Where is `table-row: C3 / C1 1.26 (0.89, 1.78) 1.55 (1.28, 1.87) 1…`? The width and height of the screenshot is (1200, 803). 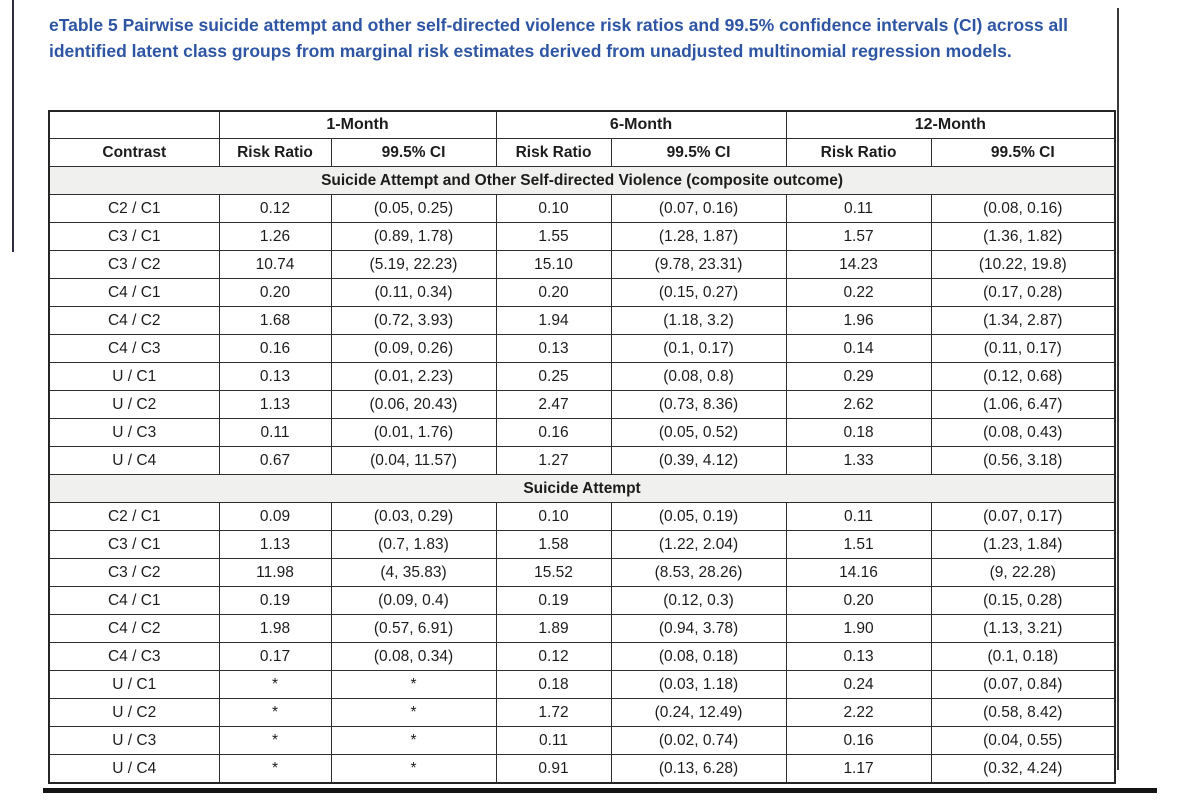 table-row: C3 / C1 1.26 (0.89, 1.78) 1.55 (1.28, 1.87) 1… is located at coordinates (582, 236).